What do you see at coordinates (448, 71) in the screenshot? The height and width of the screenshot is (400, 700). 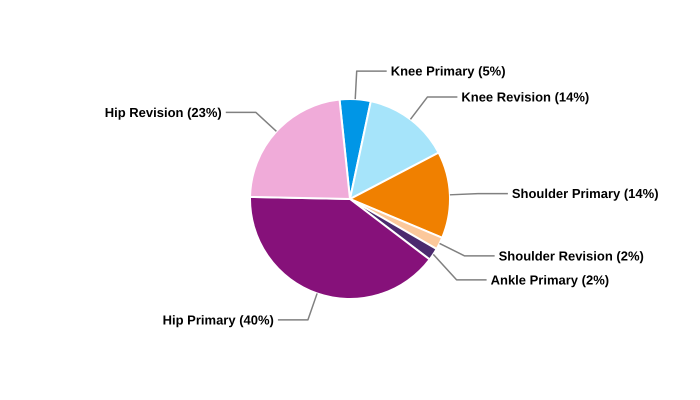 I see `slice-label: Knee Primary (5%)` at bounding box center [448, 71].